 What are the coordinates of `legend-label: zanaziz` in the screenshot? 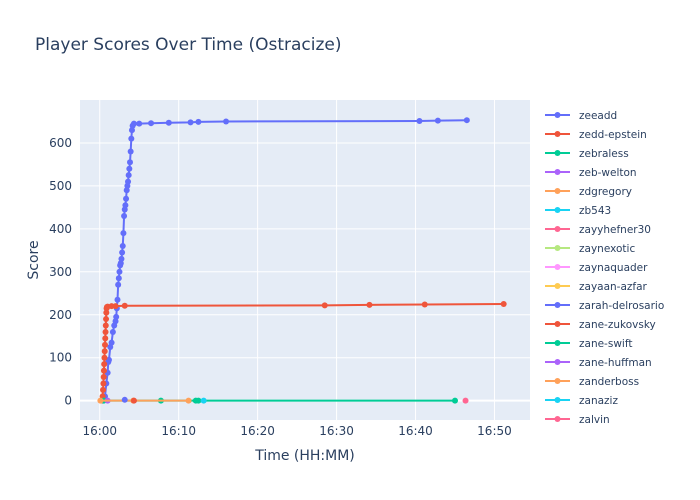 It's located at (598, 401).